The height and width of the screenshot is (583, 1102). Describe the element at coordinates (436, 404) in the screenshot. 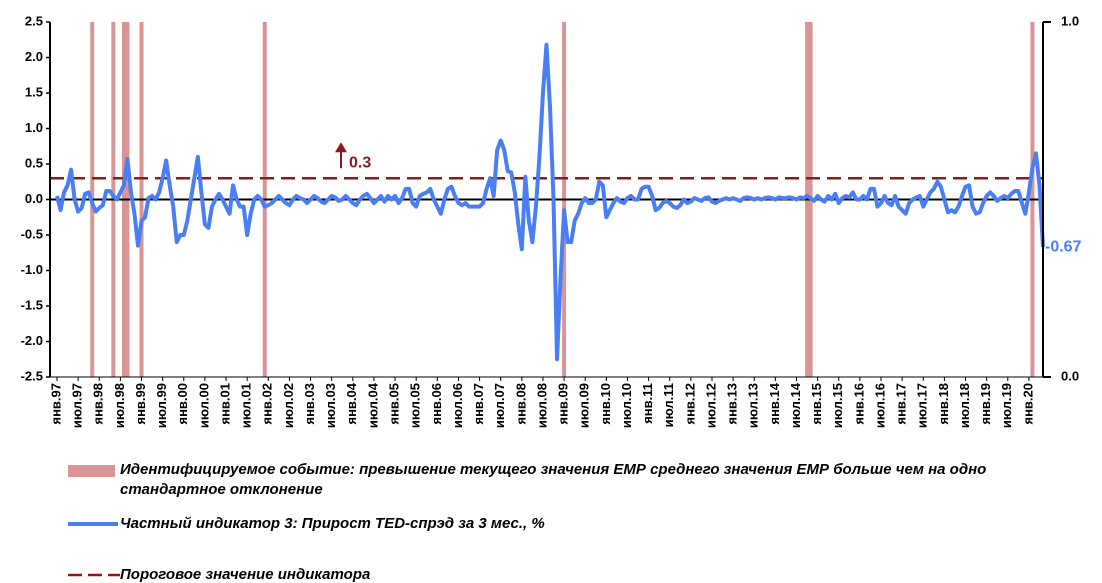

I see `x-tick-label: янв.06` at that location.